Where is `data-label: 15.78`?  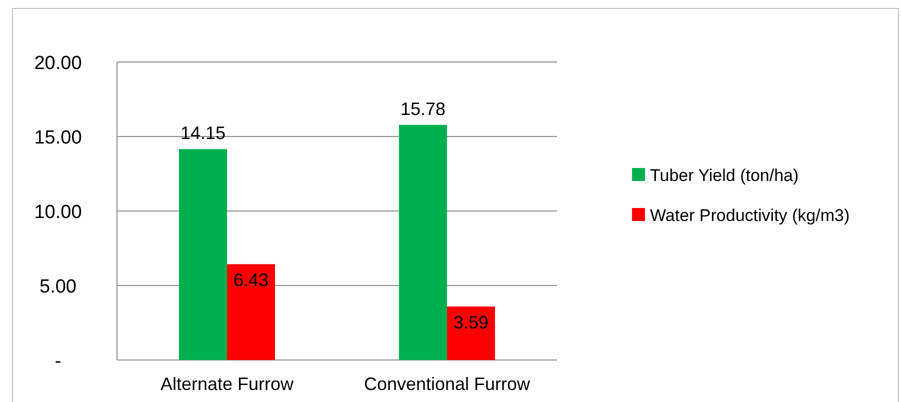
data-label: 15.78 is located at coordinates (423, 108).